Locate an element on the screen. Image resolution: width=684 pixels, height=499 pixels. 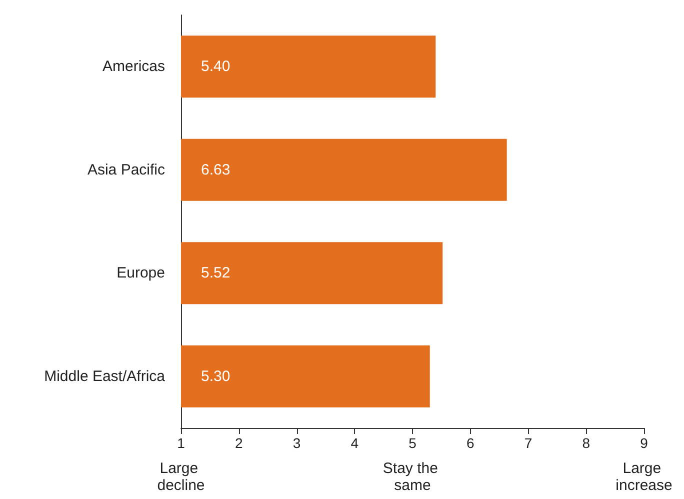
x-tick-label: 8 is located at coordinates (586, 443).